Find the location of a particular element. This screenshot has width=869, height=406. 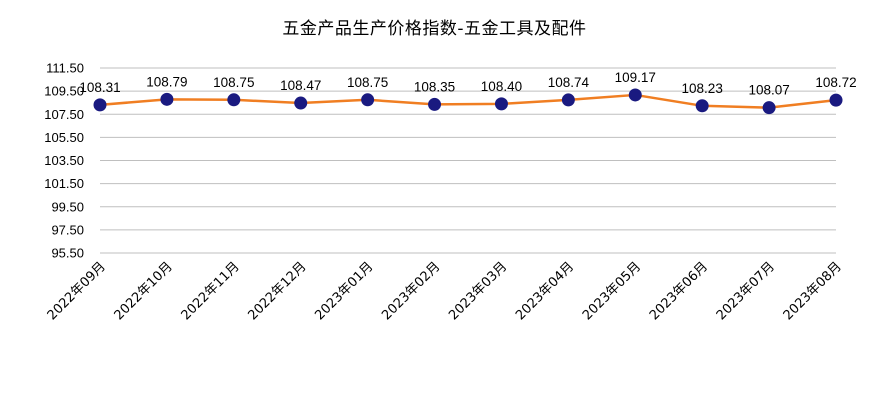

y-tick-label: 99.50 is located at coordinates (67, 206).